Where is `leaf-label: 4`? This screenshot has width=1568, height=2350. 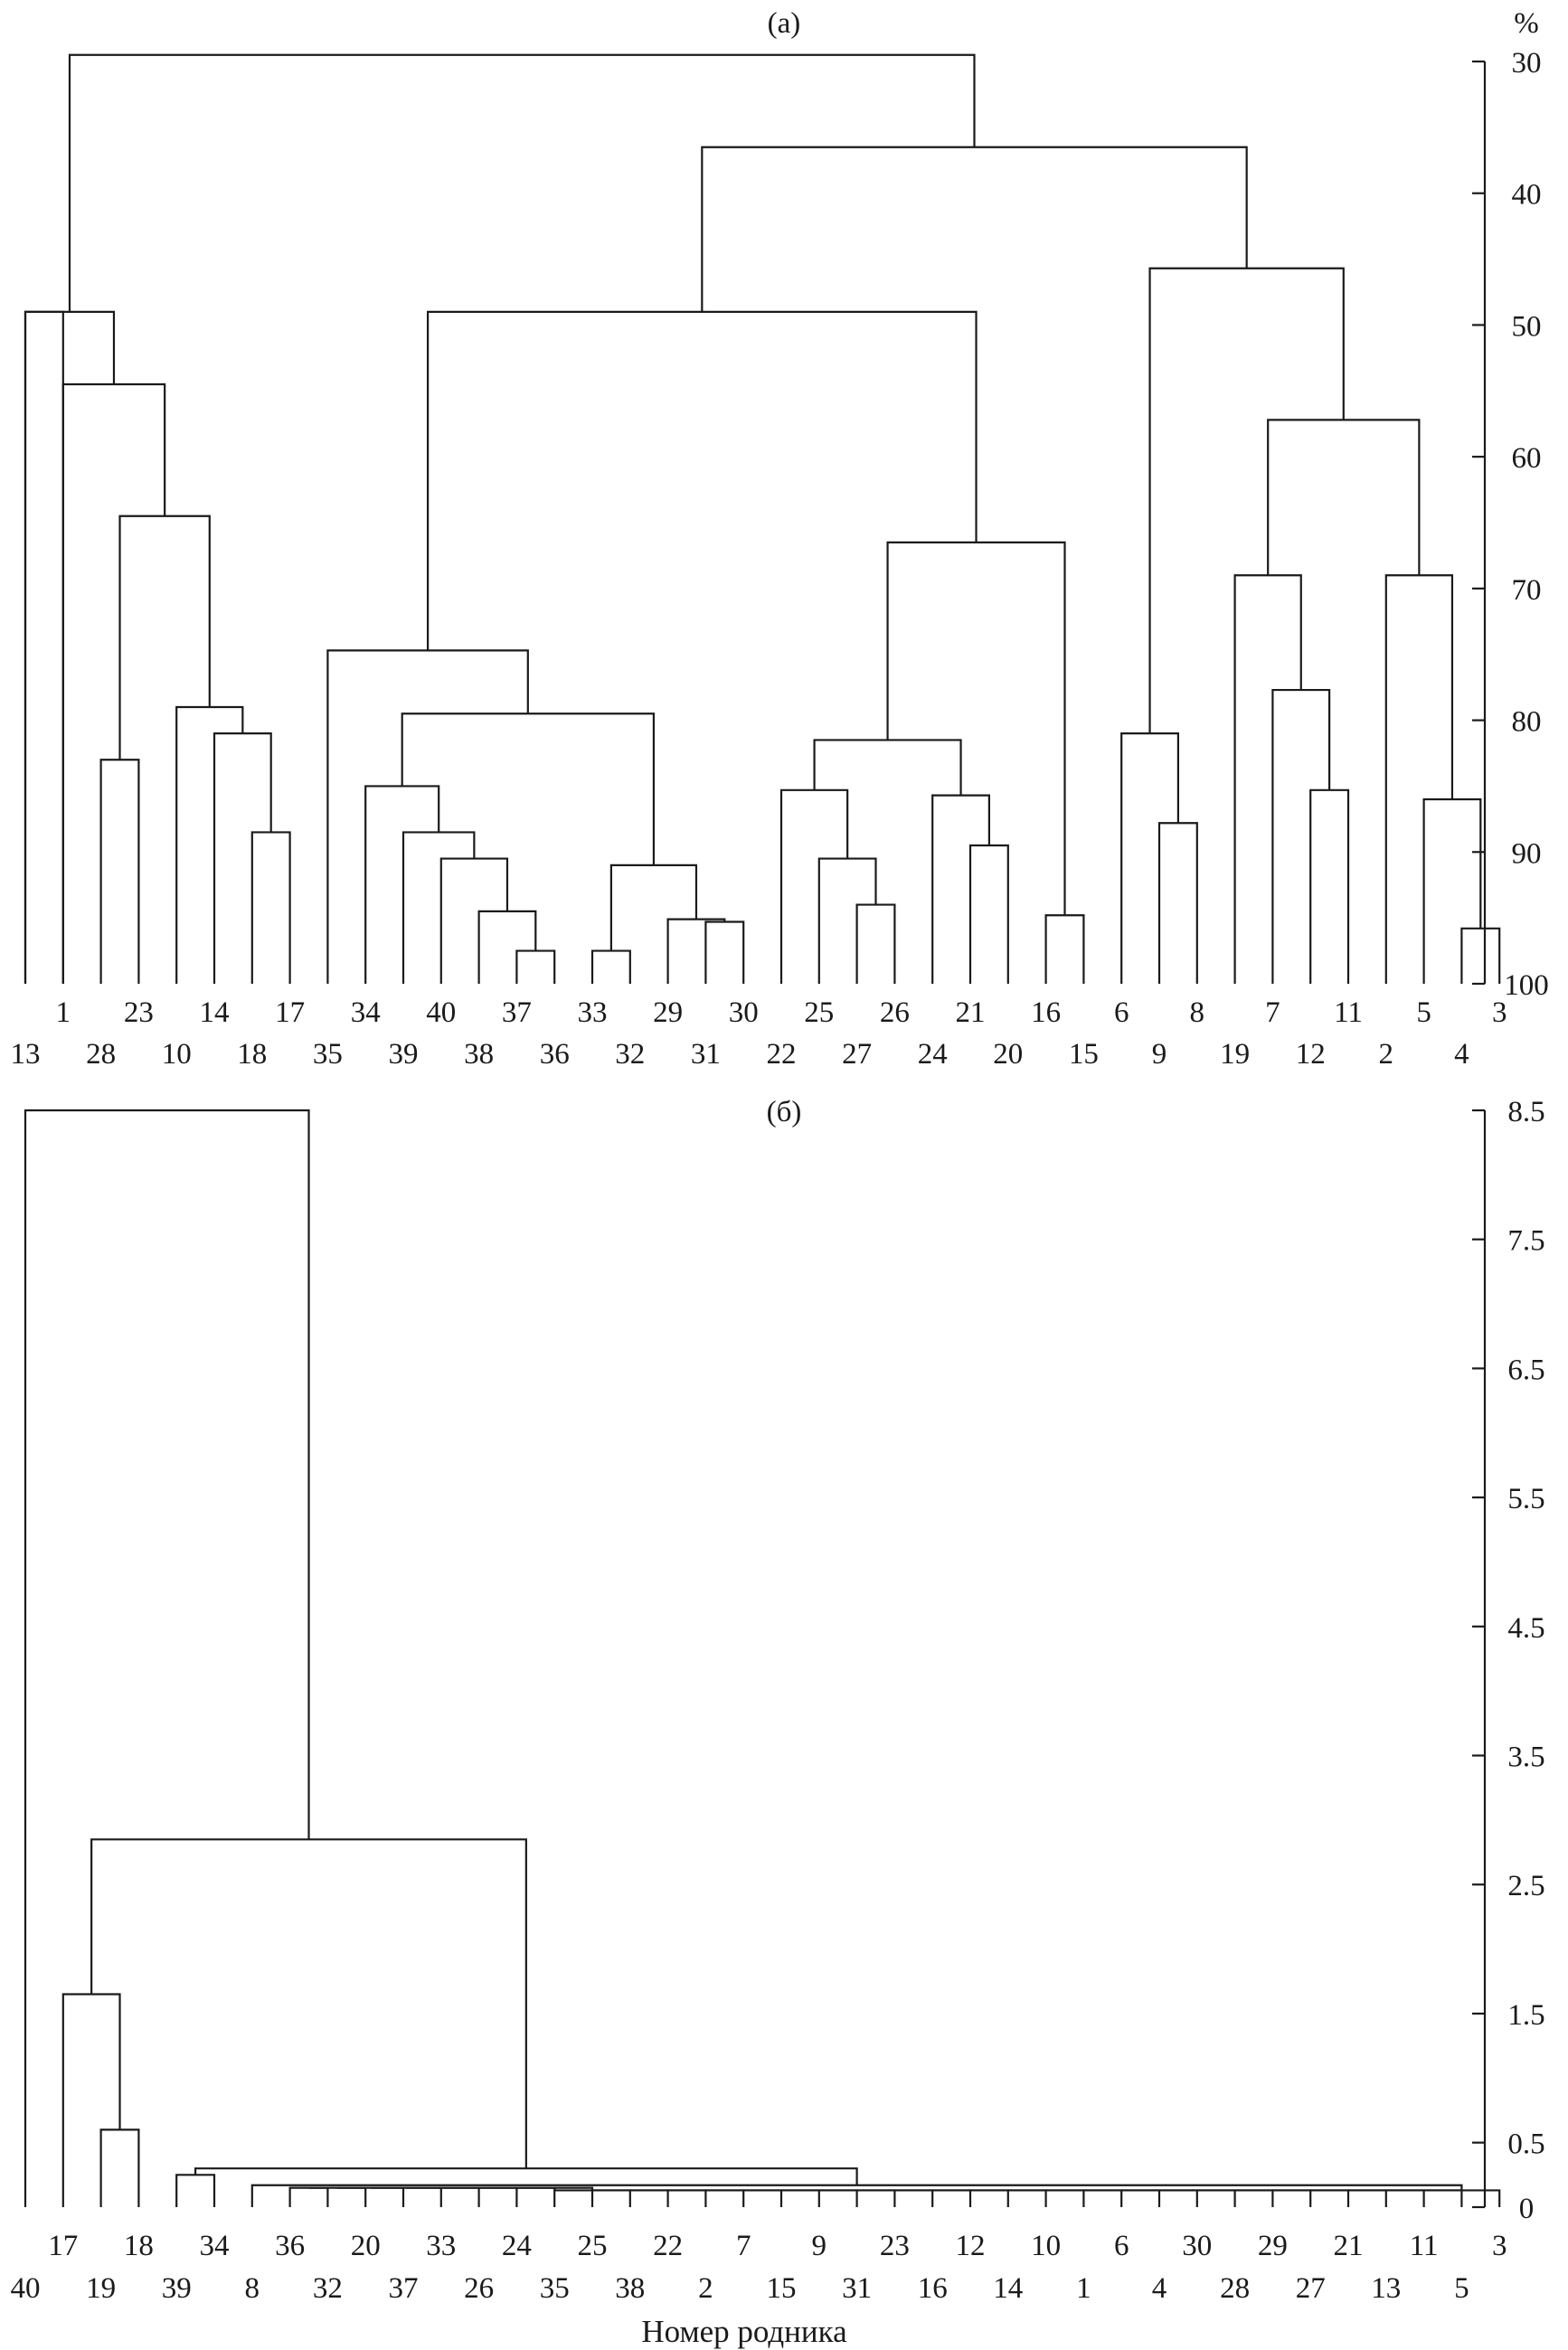
leaf-label: 4 is located at coordinates (1159, 2288).